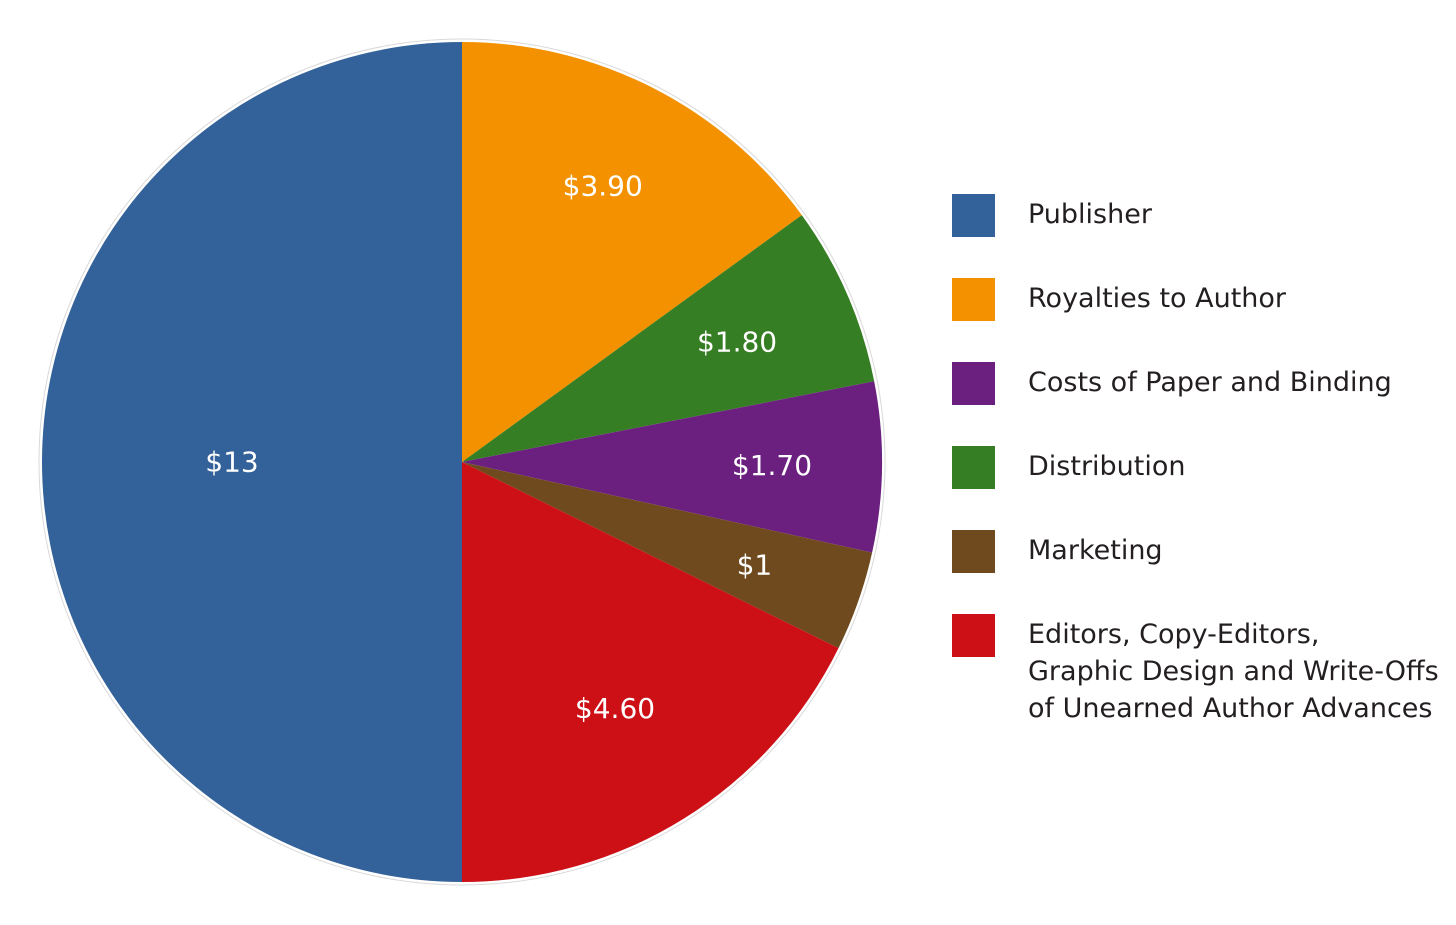 The width and height of the screenshot is (1456, 925). I want to click on data-label-royalties-to-author: $3.90, so click(603, 185).